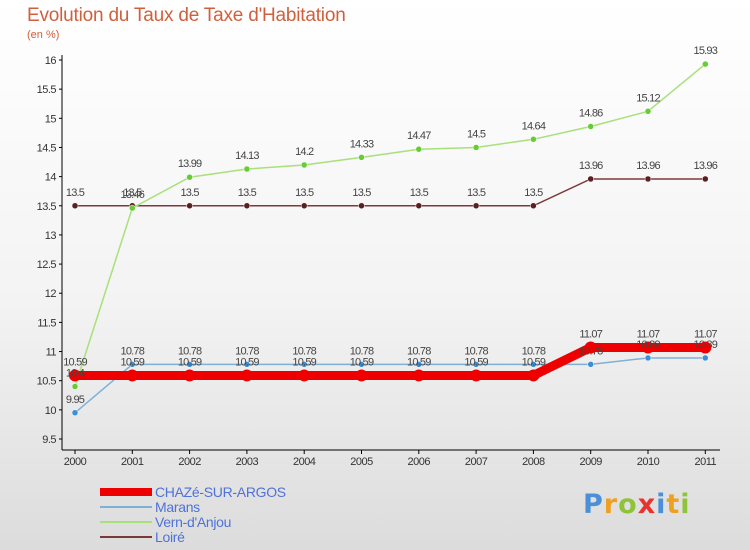 The height and width of the screenshot is (550, 750). Describe the element at coordinates (126, 522) in the screenshot. I see `legend-swatch-vern` at that location.